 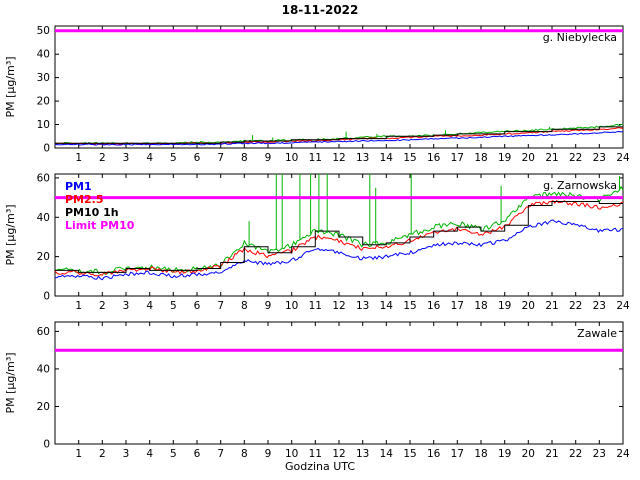 What do you see at coordinates (92, 212) in the screenshot?
I see `svg-text: PM10 1h` at bounding box center [92, 212].